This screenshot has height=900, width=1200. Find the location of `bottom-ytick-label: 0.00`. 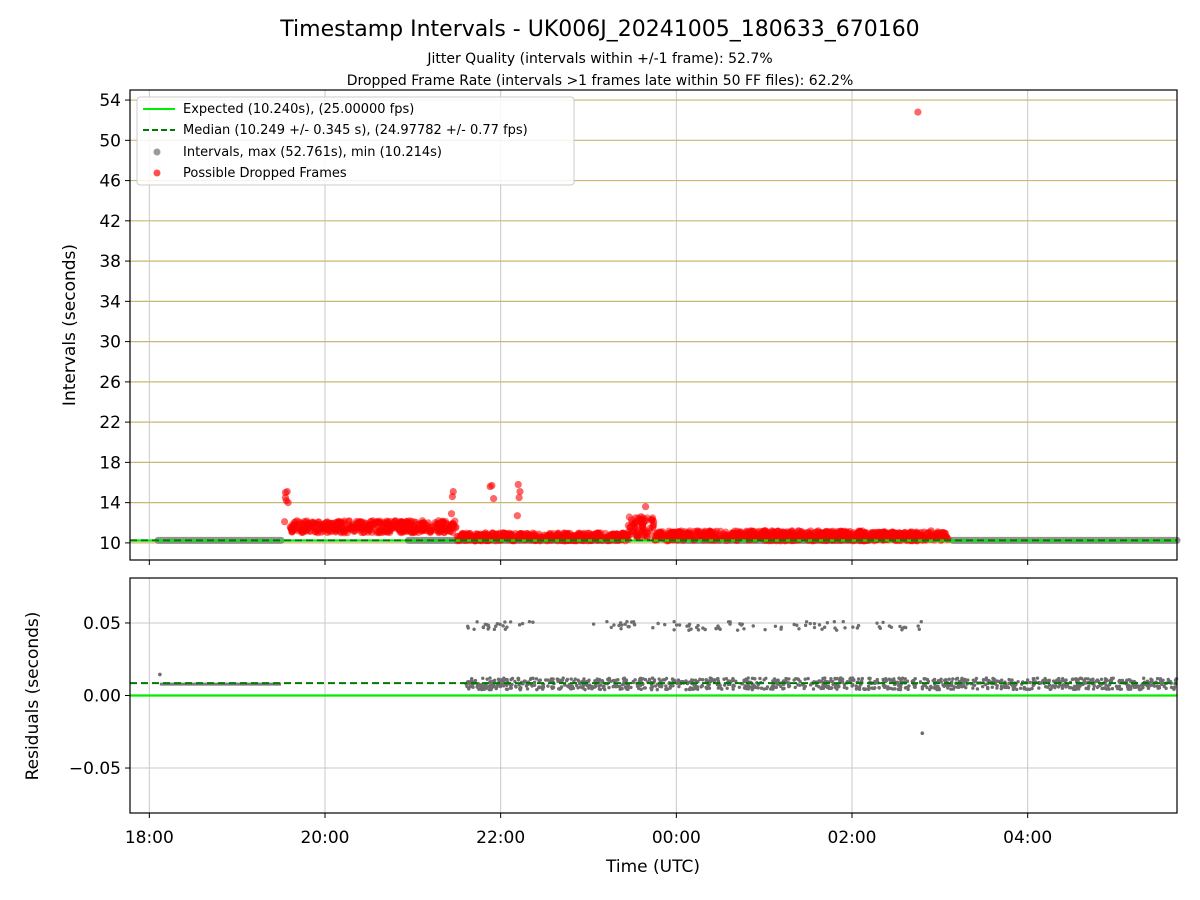

bottom-ytick-label: 0.00 is located at coordinates (102, 697).